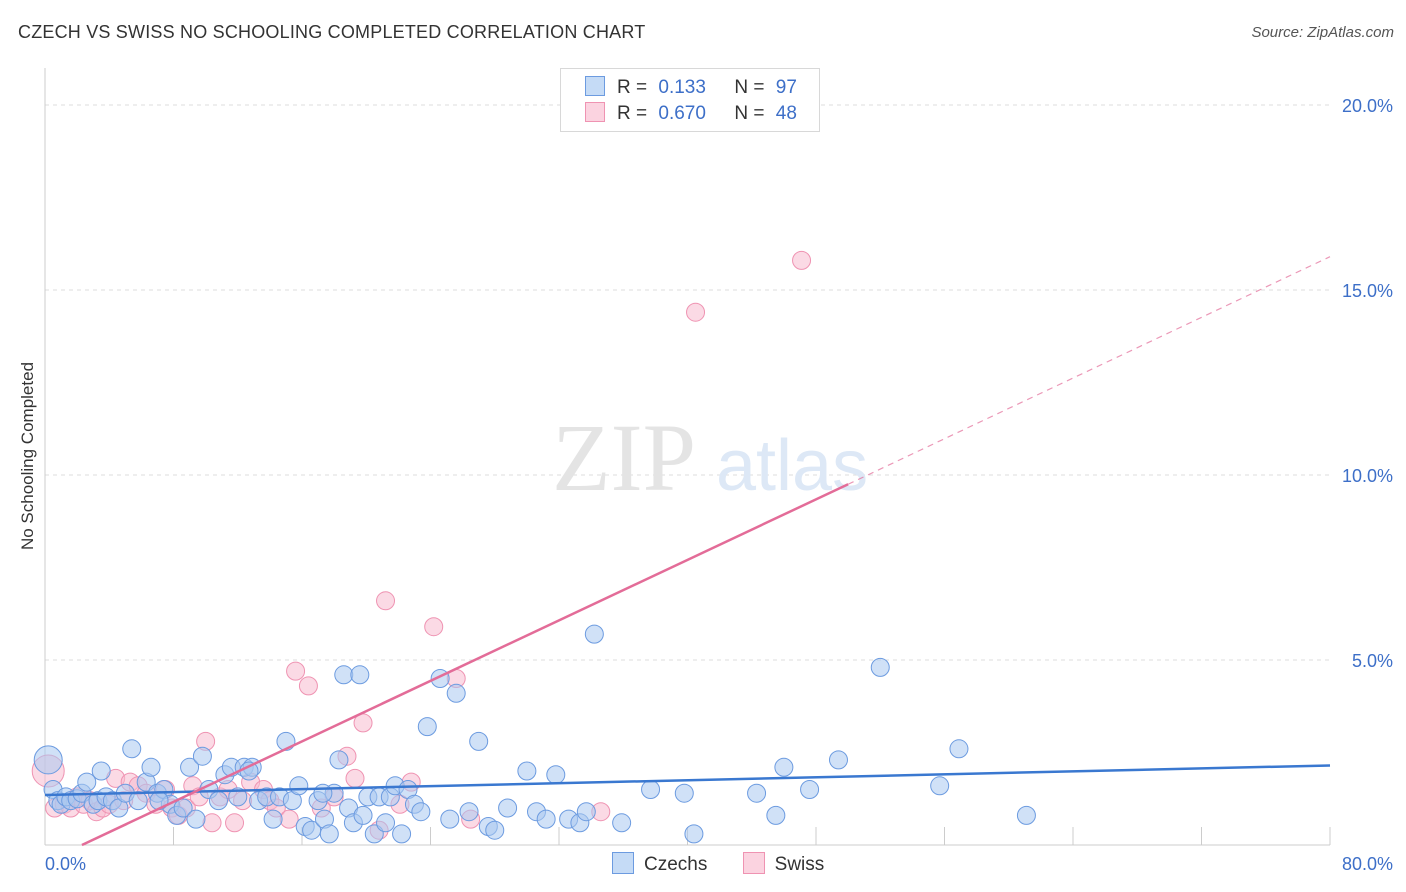 This screenshot has height=892, width=1406. What do you see at coordinates (682, 113) in the screenshot?
I see `legend-r-value-swiss: 0.670` at bounding box center [682, 113].